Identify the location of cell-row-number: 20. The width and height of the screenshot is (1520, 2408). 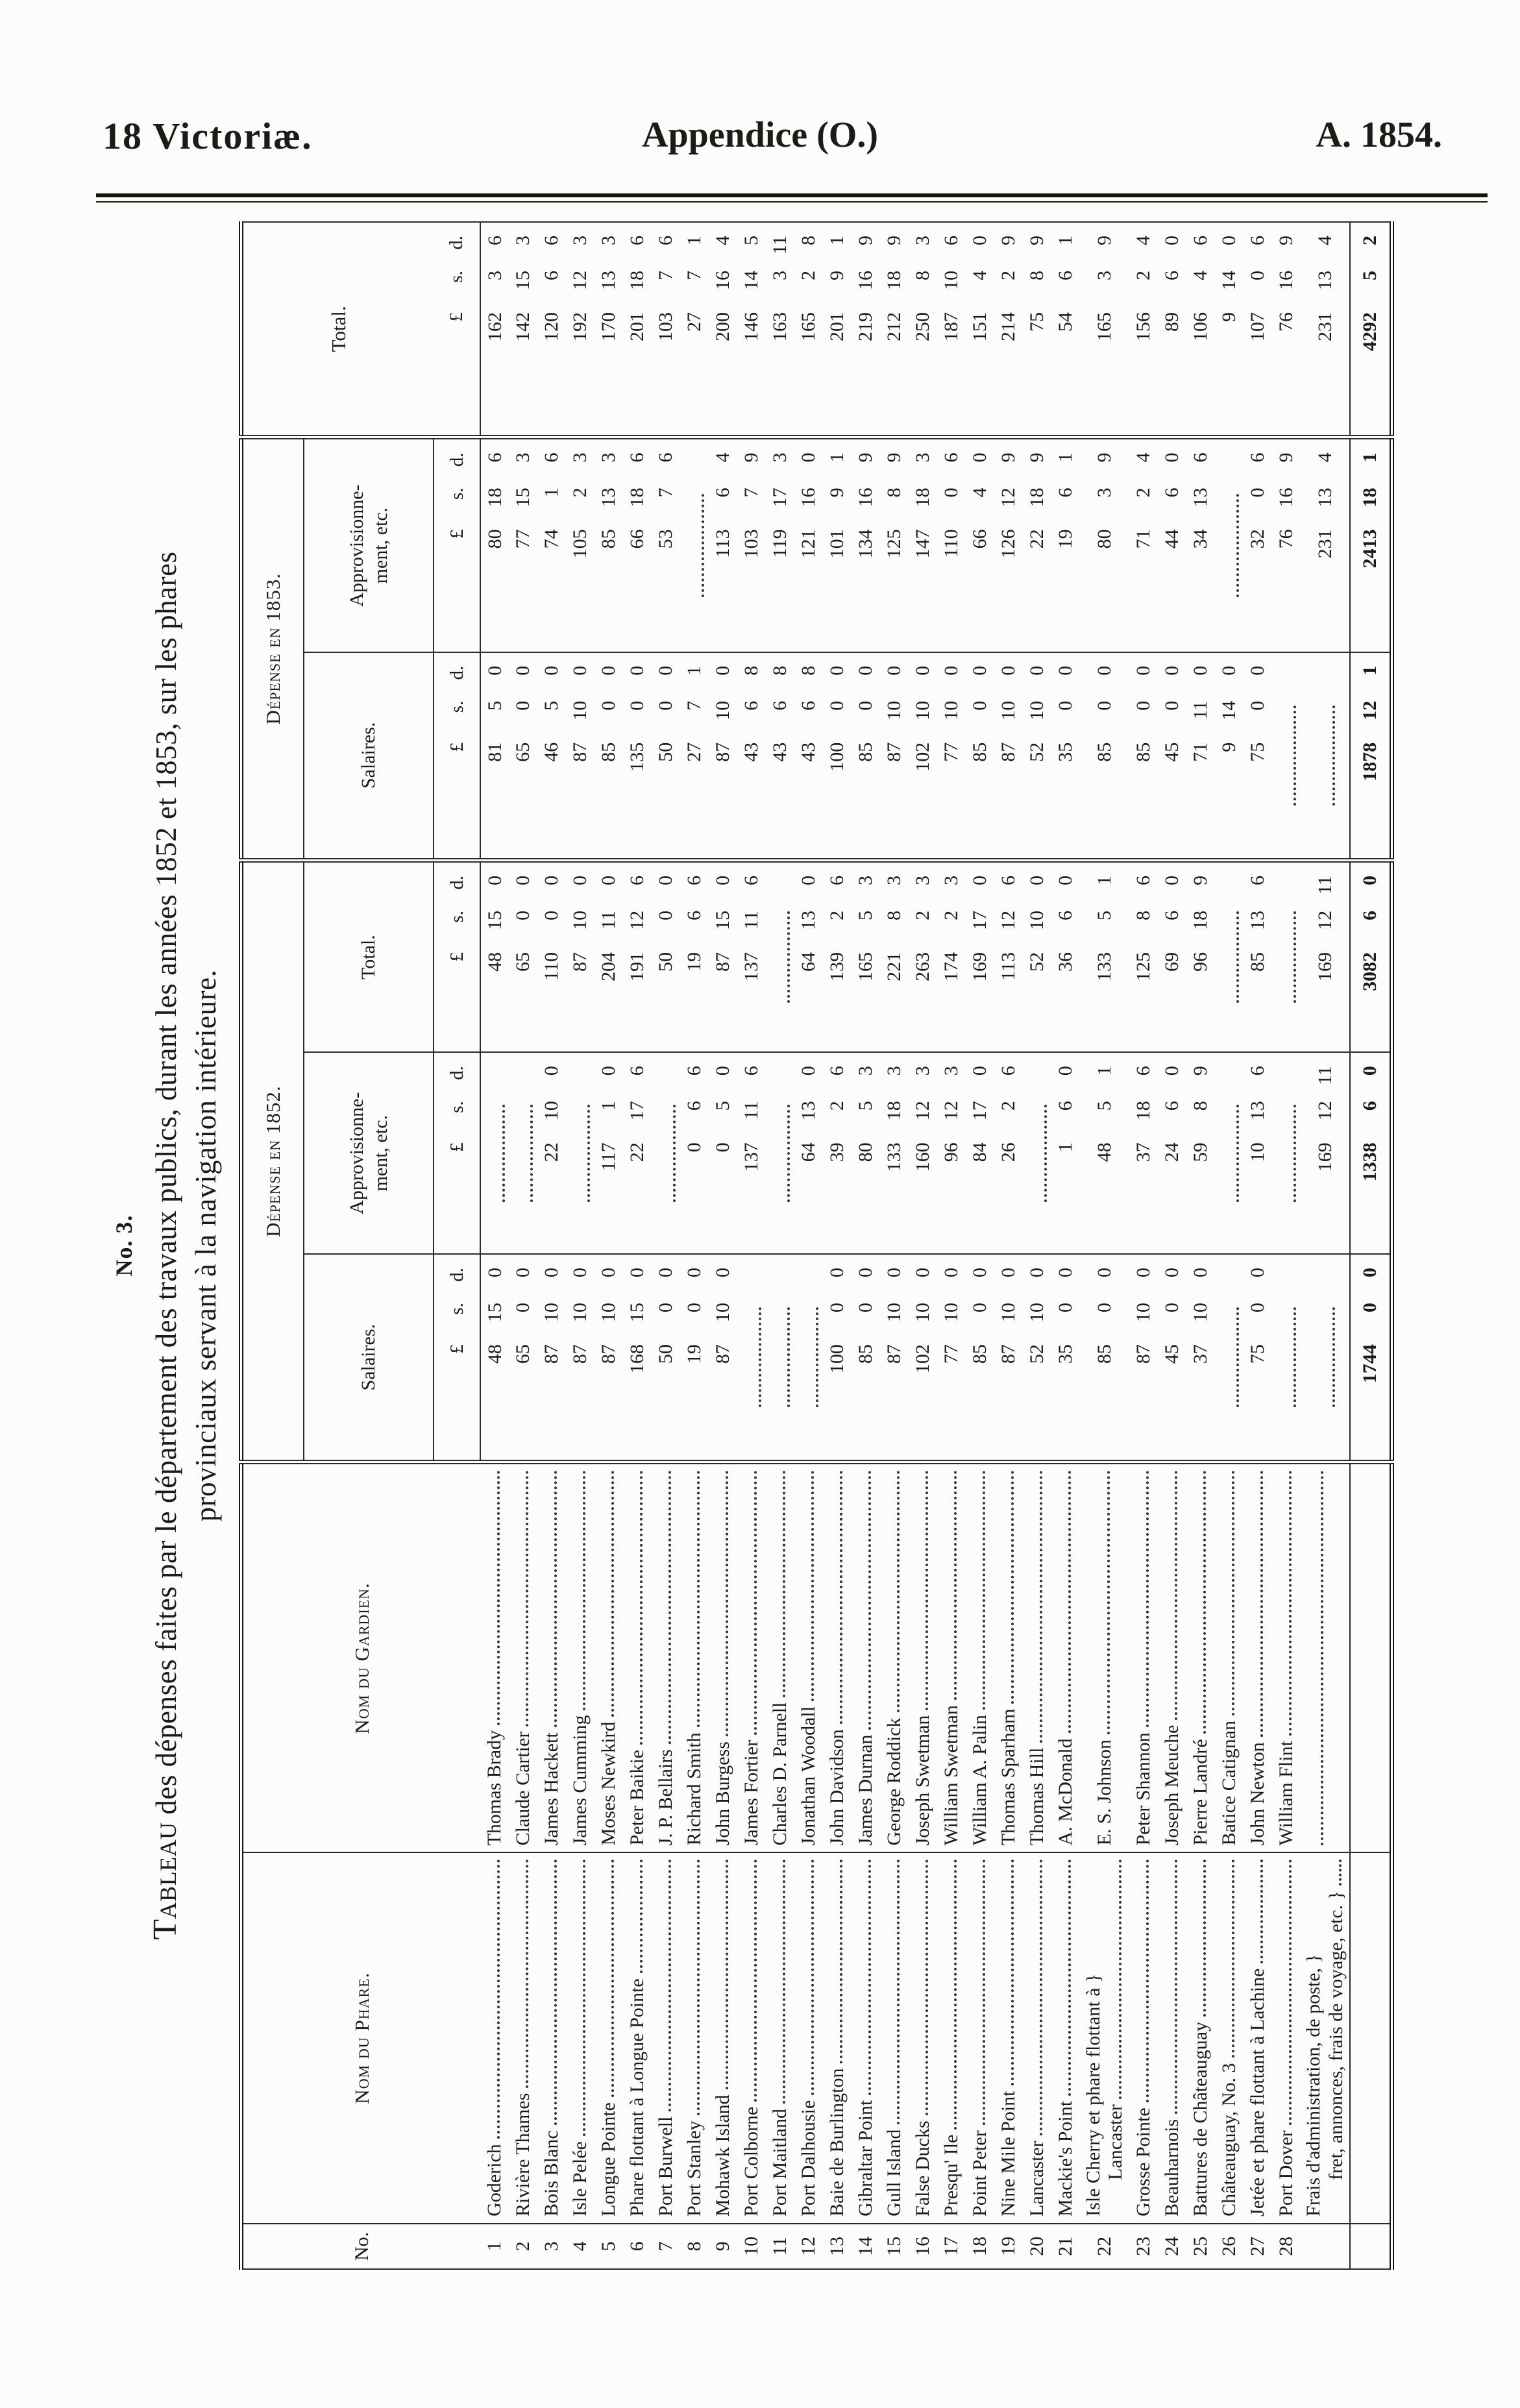
(1037, 2246).